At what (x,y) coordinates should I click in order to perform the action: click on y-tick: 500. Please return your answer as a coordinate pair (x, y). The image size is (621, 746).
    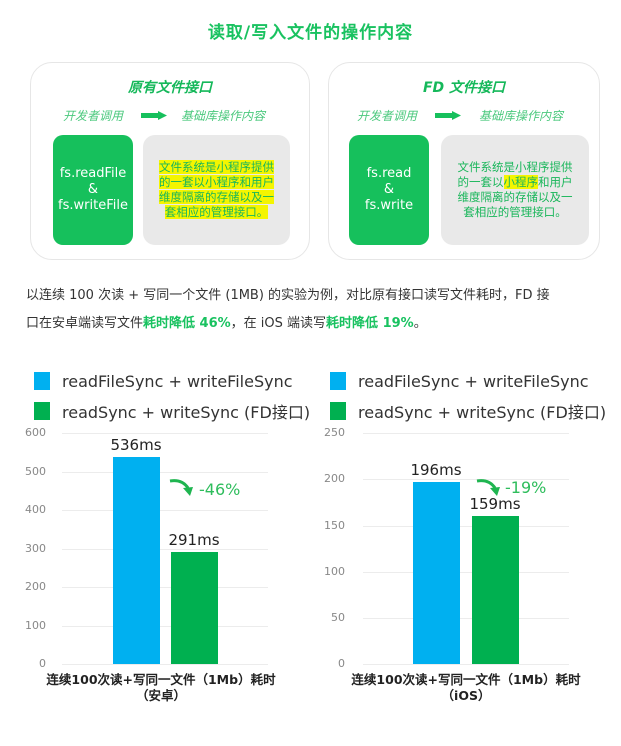
    Looking at the image, I should click on (35, 471).